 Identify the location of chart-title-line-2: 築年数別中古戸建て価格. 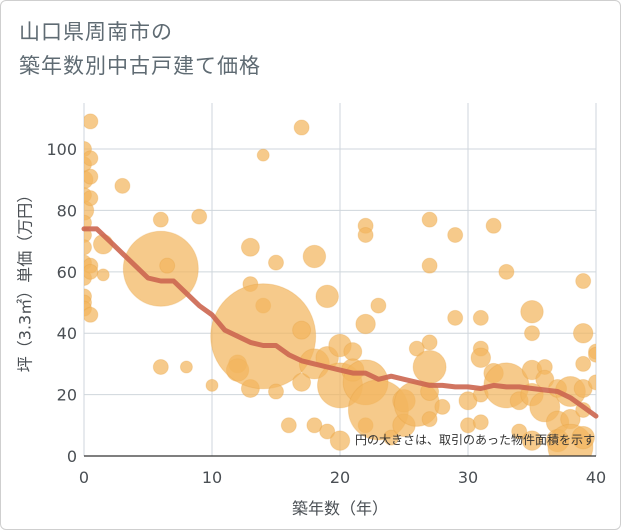
(140, 66).